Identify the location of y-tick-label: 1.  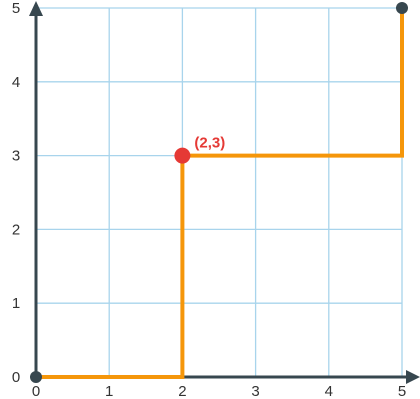
(16, 303).